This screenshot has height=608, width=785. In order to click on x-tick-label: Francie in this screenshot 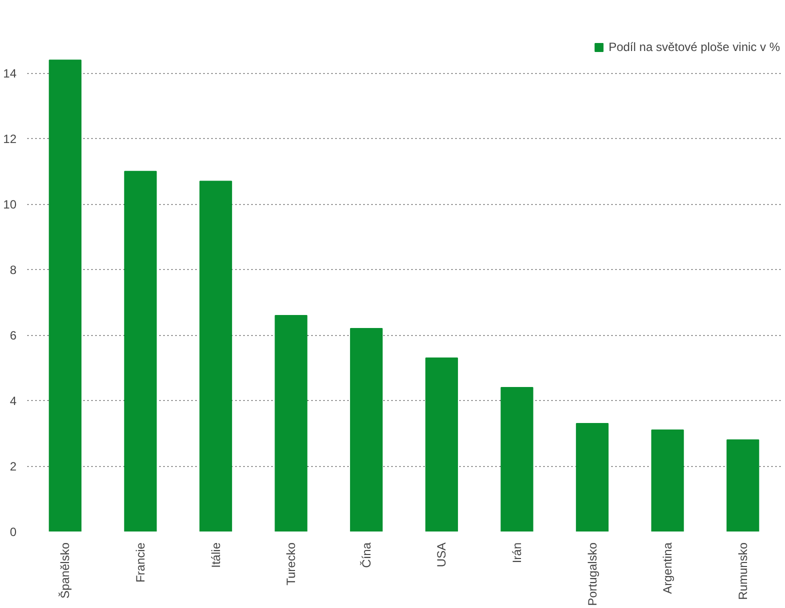, I will do `click(140, 562)`.